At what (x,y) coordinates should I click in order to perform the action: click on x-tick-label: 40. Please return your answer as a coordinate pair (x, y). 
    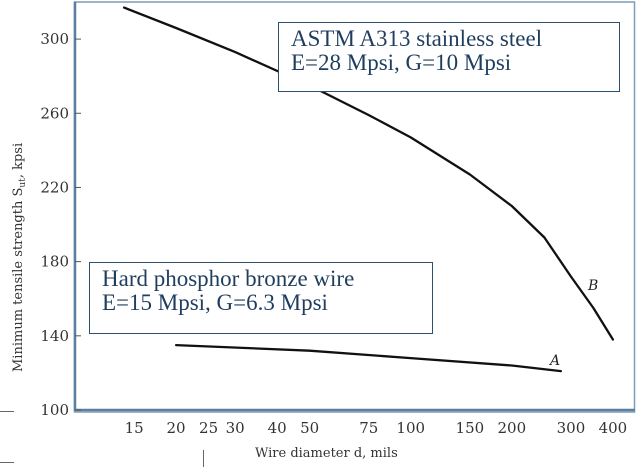
    Looking at the image, I should click on (277, 428).